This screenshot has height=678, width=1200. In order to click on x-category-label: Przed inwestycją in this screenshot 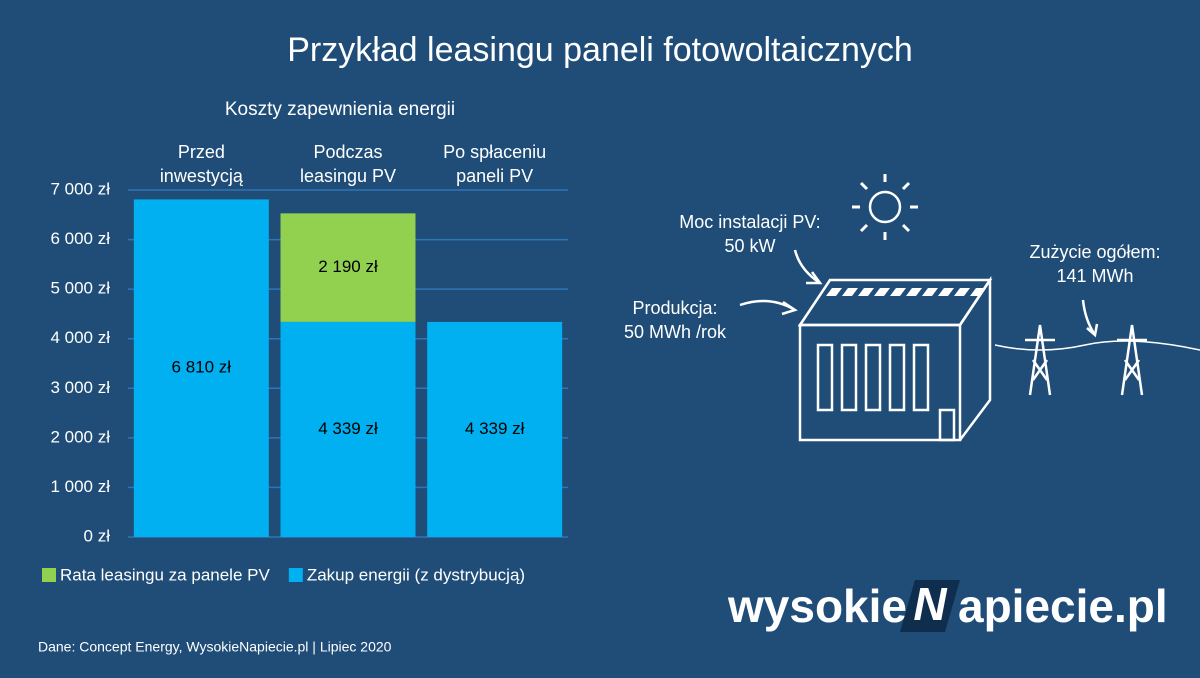, I will do `click(201, 164)`.